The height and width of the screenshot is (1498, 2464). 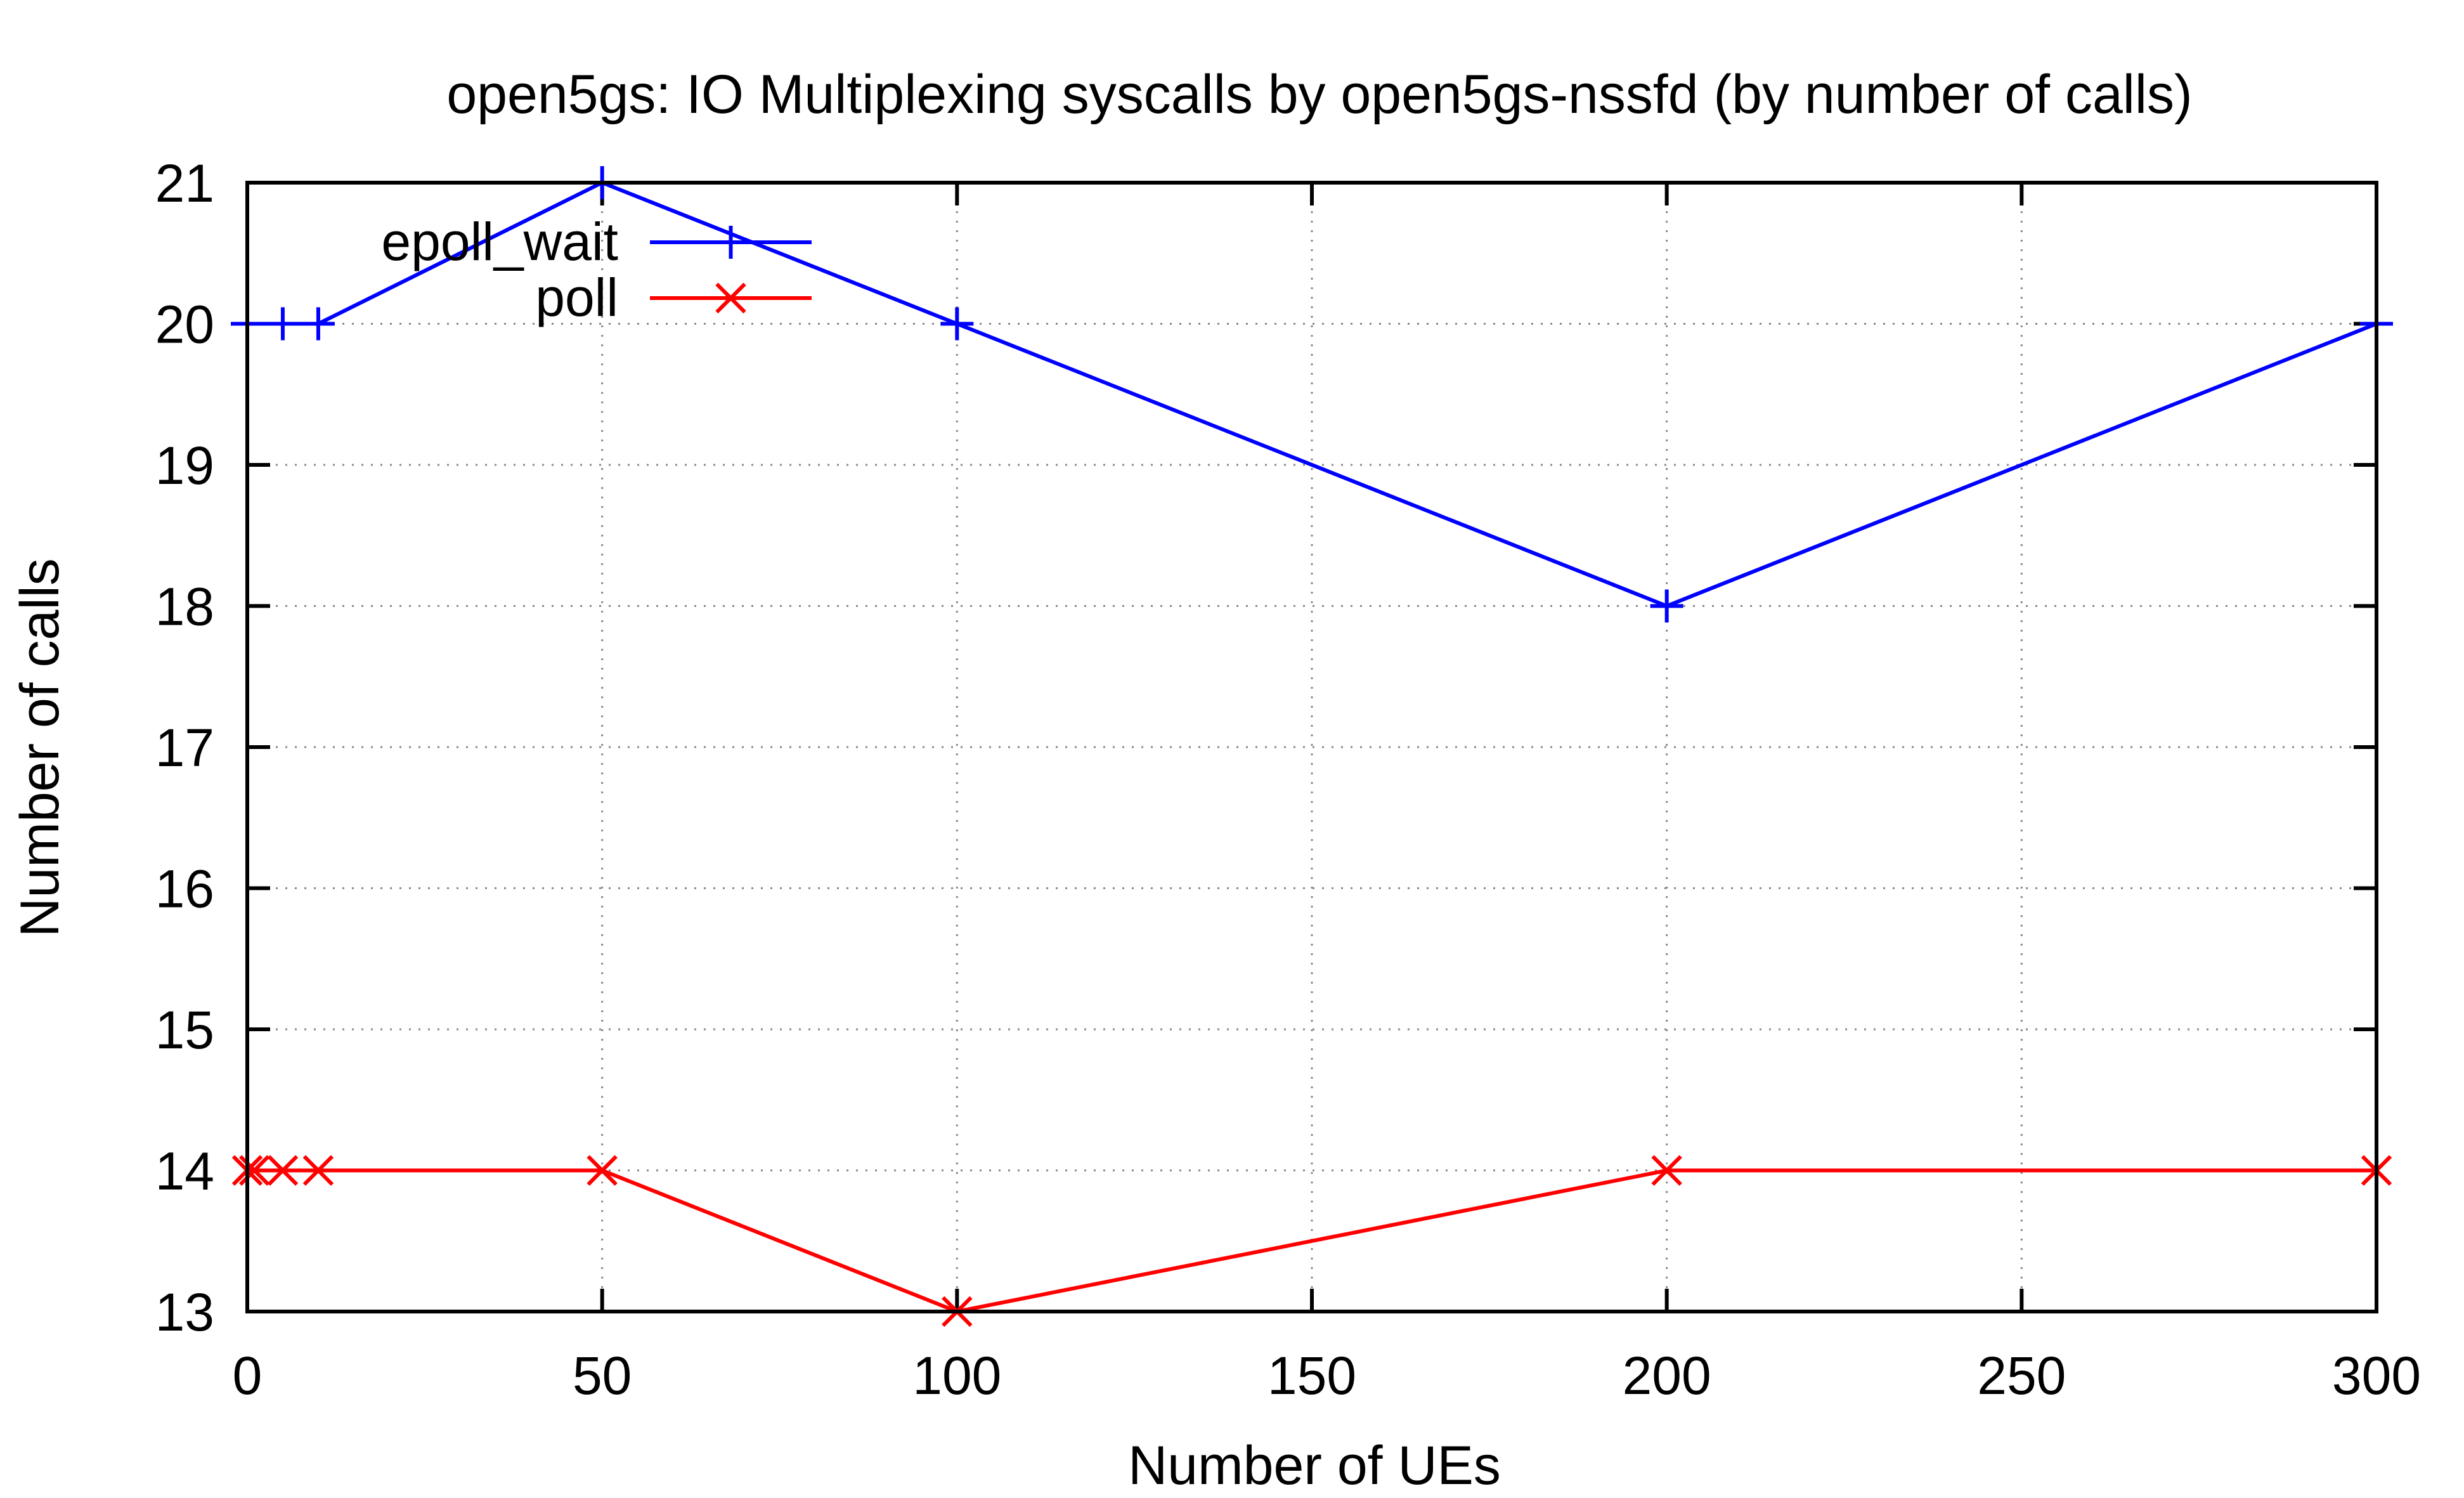 I want to click on legend-label: epoll_wait, so click(x=499, y=241).